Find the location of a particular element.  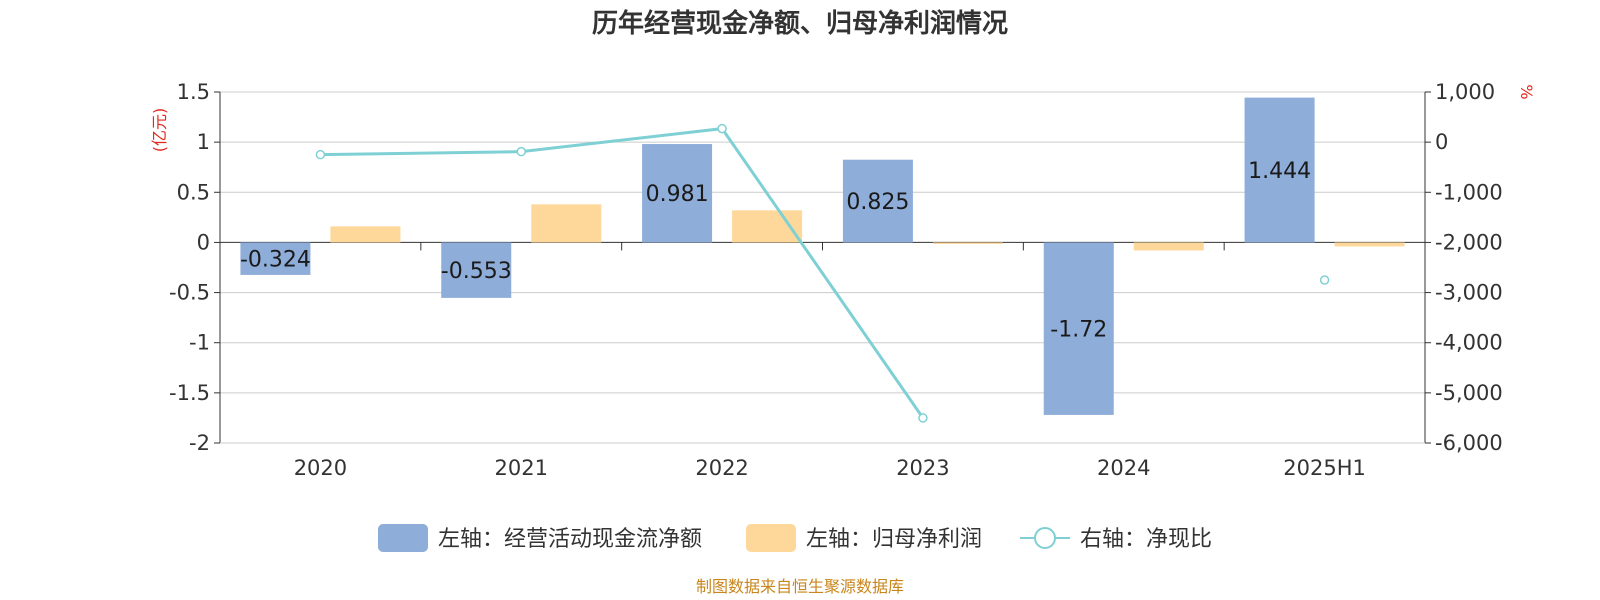

left-tick-label: -0.5 is located at coordinates (189, 293).